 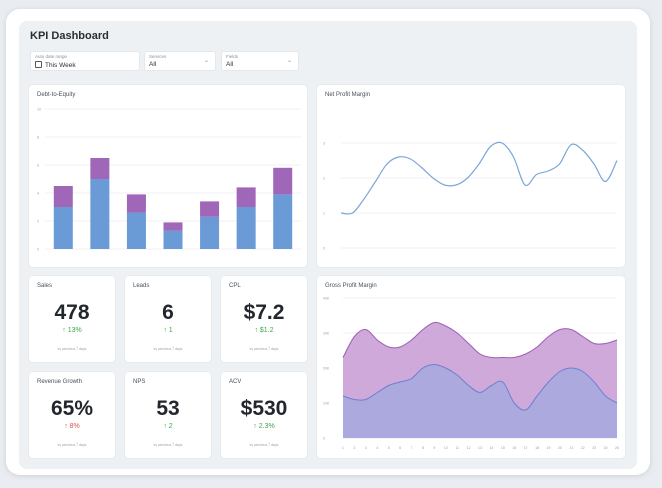 I want to click on x-tick-label: 20, so click(x=560, y=448).